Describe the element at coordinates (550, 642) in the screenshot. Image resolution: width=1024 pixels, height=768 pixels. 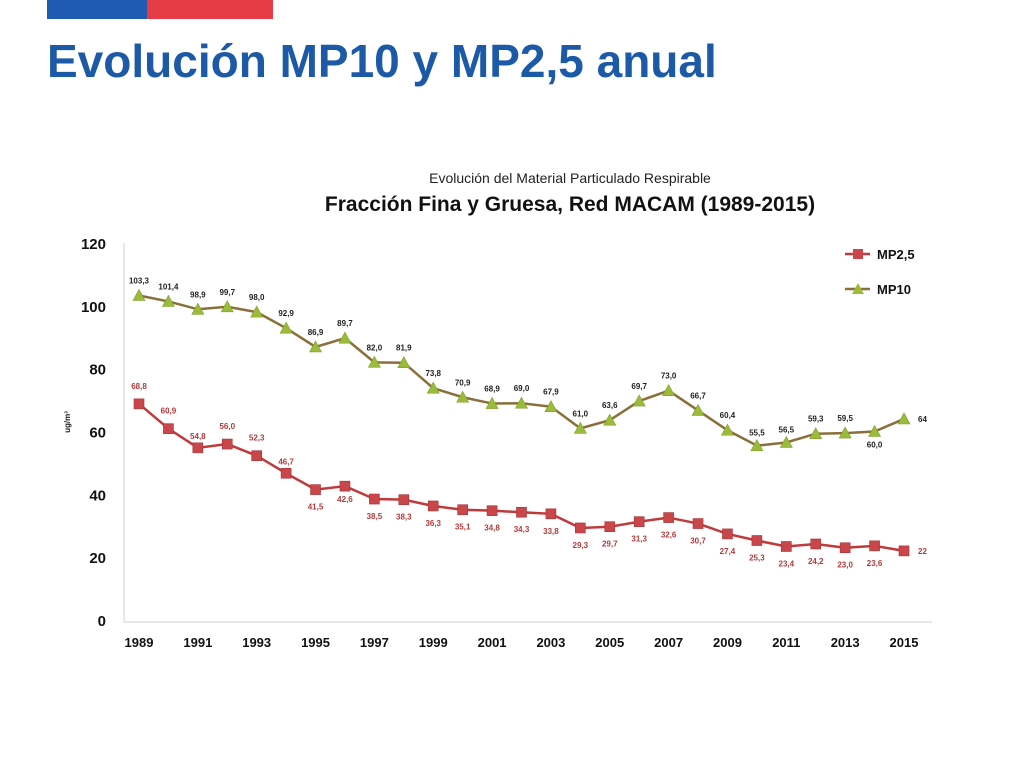
I see `x-tick-label: 2003` at that location.